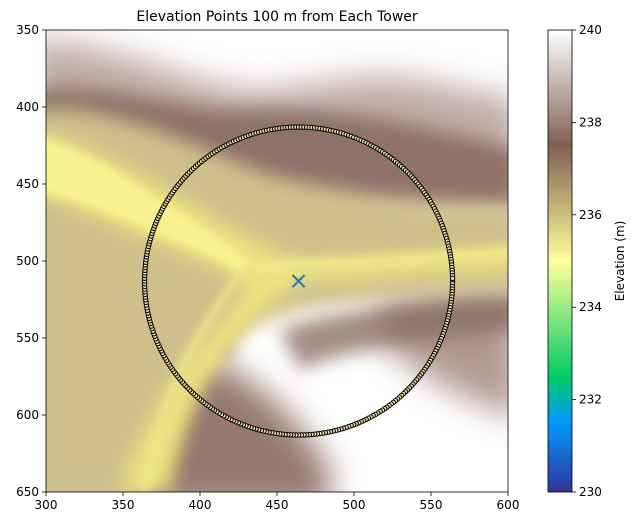 This screenshot has height=526, width=636. What do you see at coordinates (620, 261) in the screenshot?
I see `colorbar-label: Elevation (m)` at bounding box center [620, 261].